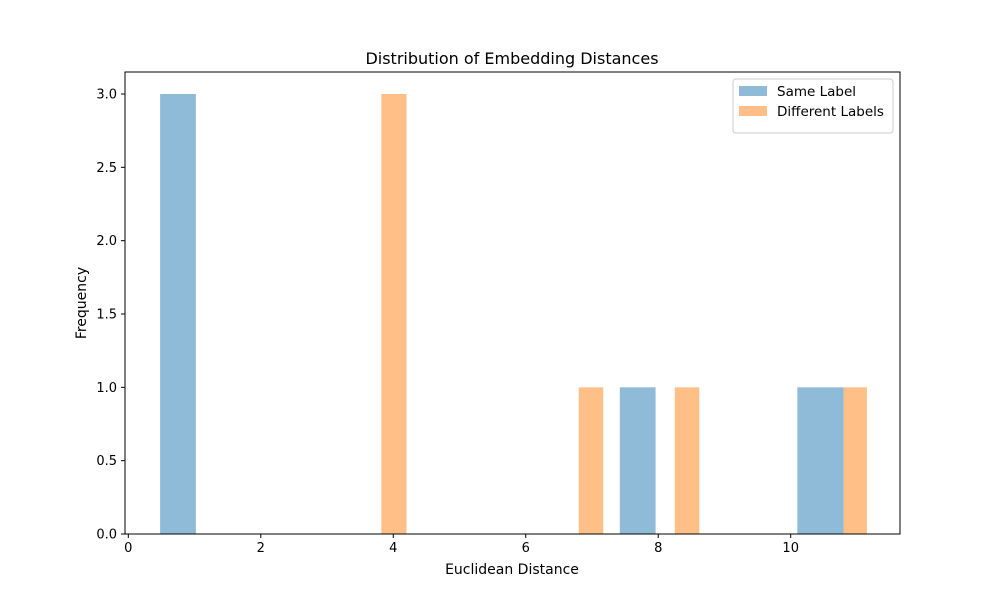  I want to click on x-tick-label: 0, so click(128, 548).